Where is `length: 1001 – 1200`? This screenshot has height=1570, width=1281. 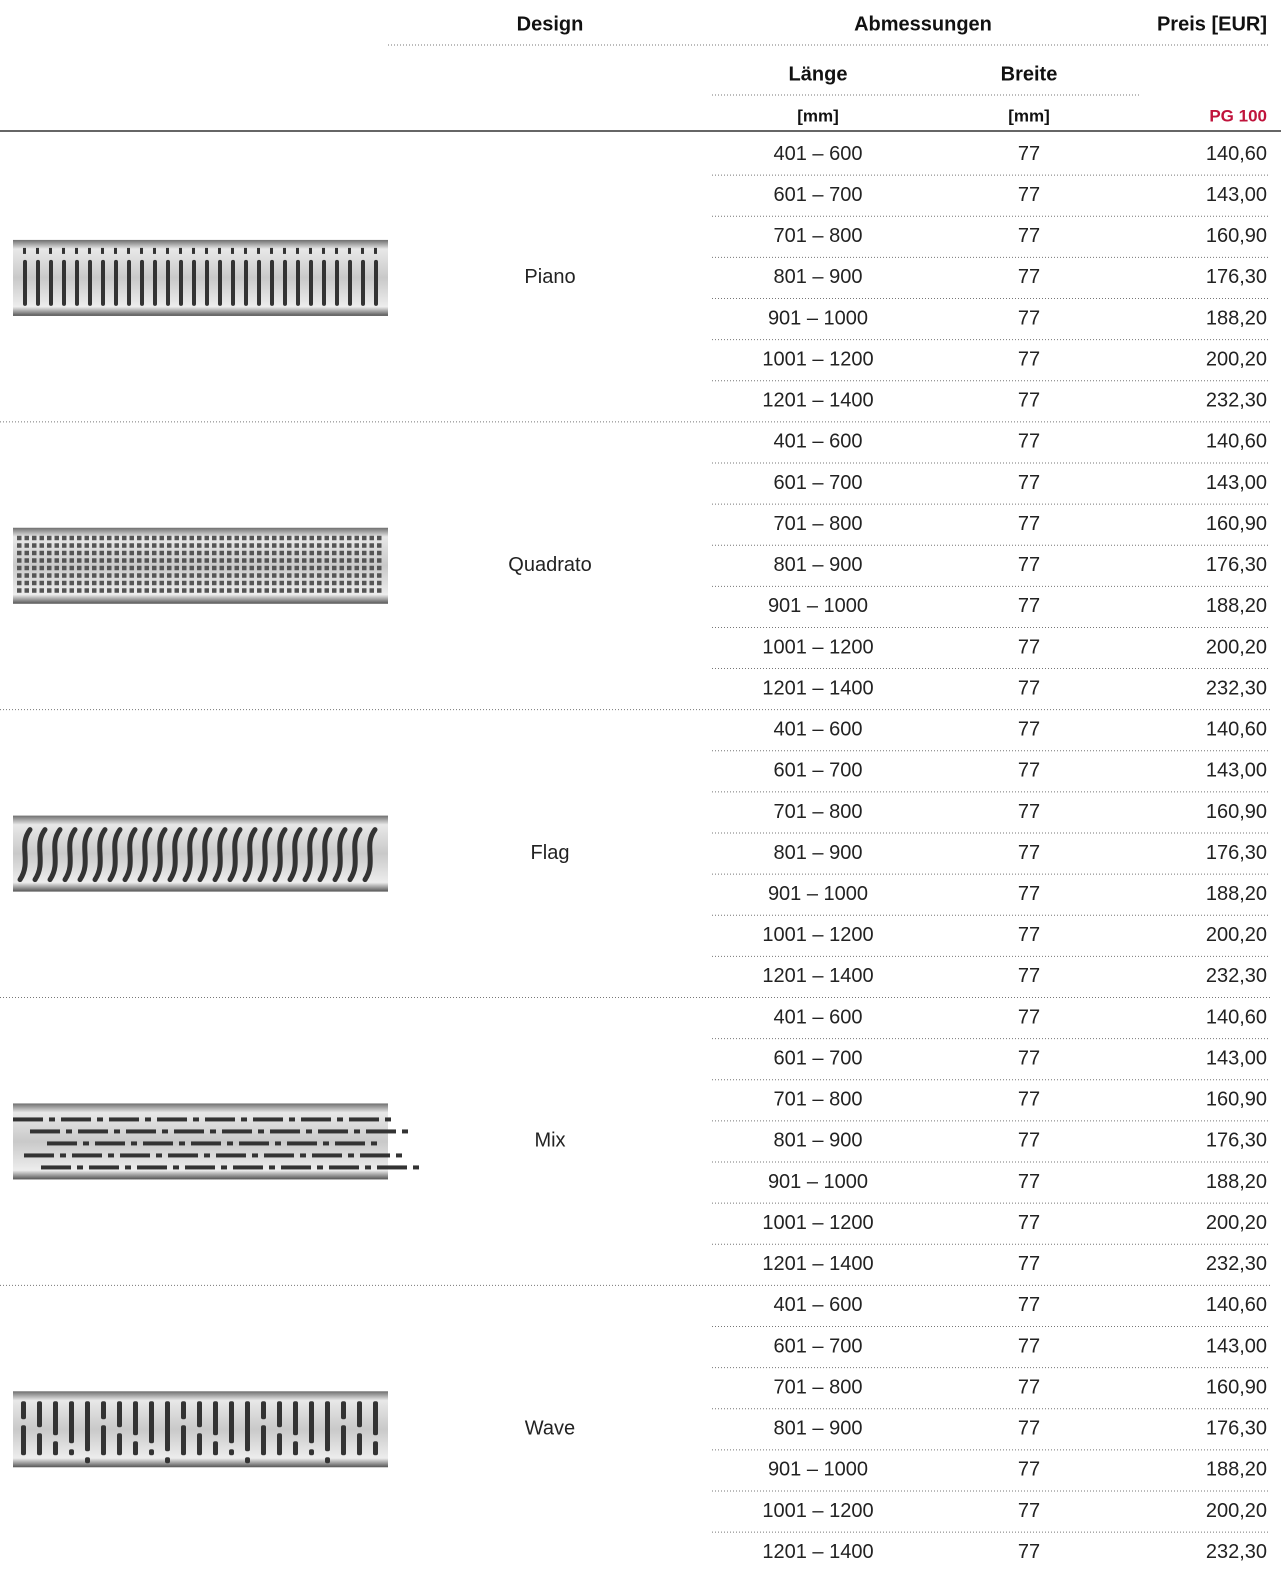
length: 1001 – 1200 is located at coordinates (817, 935).